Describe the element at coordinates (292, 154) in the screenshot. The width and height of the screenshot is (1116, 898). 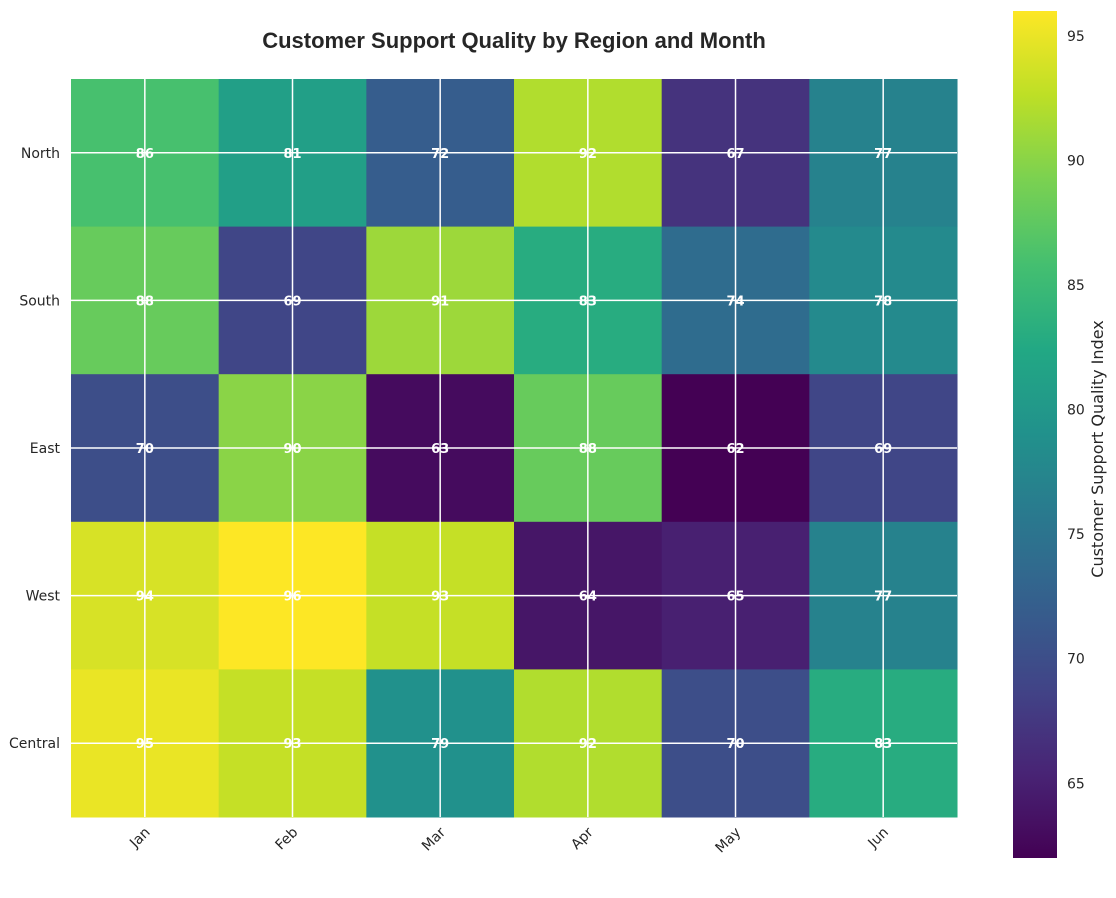
I see `cell-value-label: 81` at that location.